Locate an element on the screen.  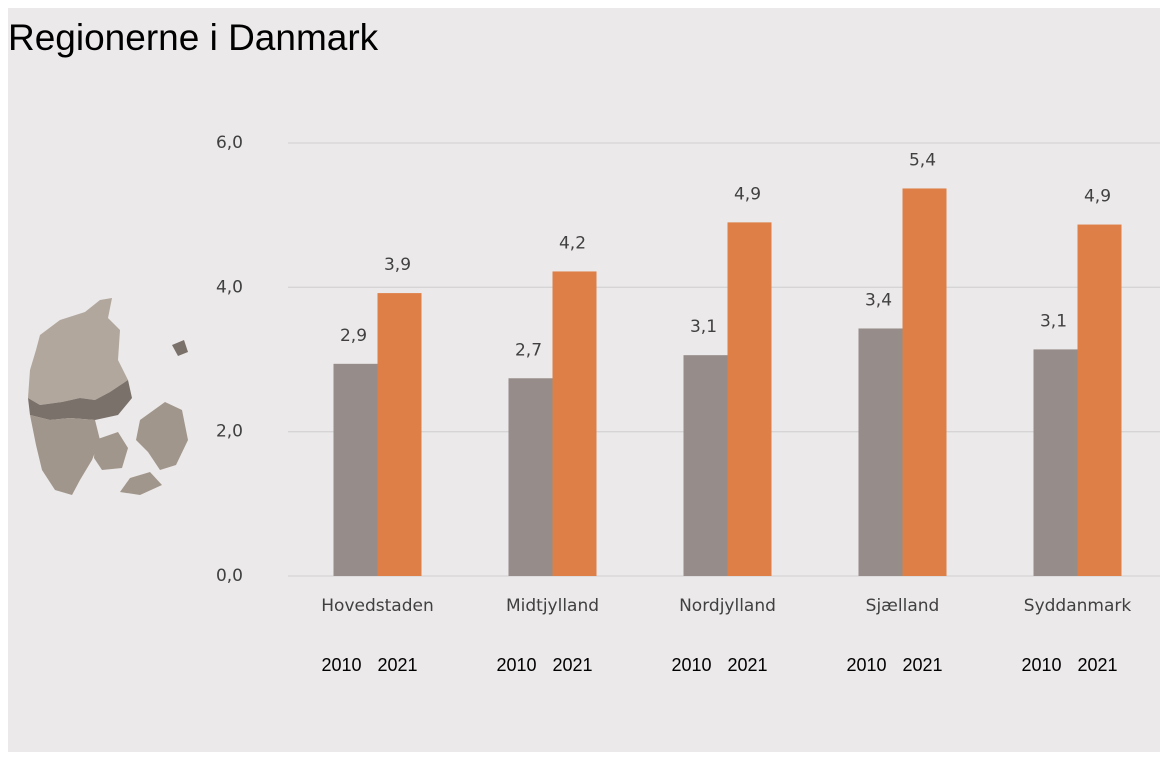
y-tick-label: 0,0 is located at coordinates (229, 576).